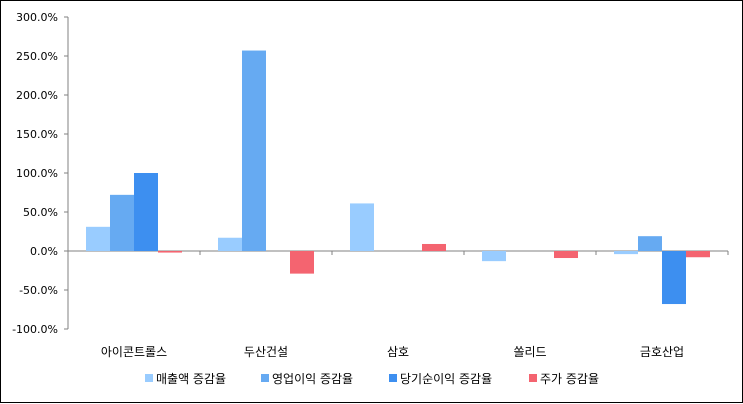 This screenshot has width=743, height=404. I want to click on category-label: 쏠리드, so click(529, 352).